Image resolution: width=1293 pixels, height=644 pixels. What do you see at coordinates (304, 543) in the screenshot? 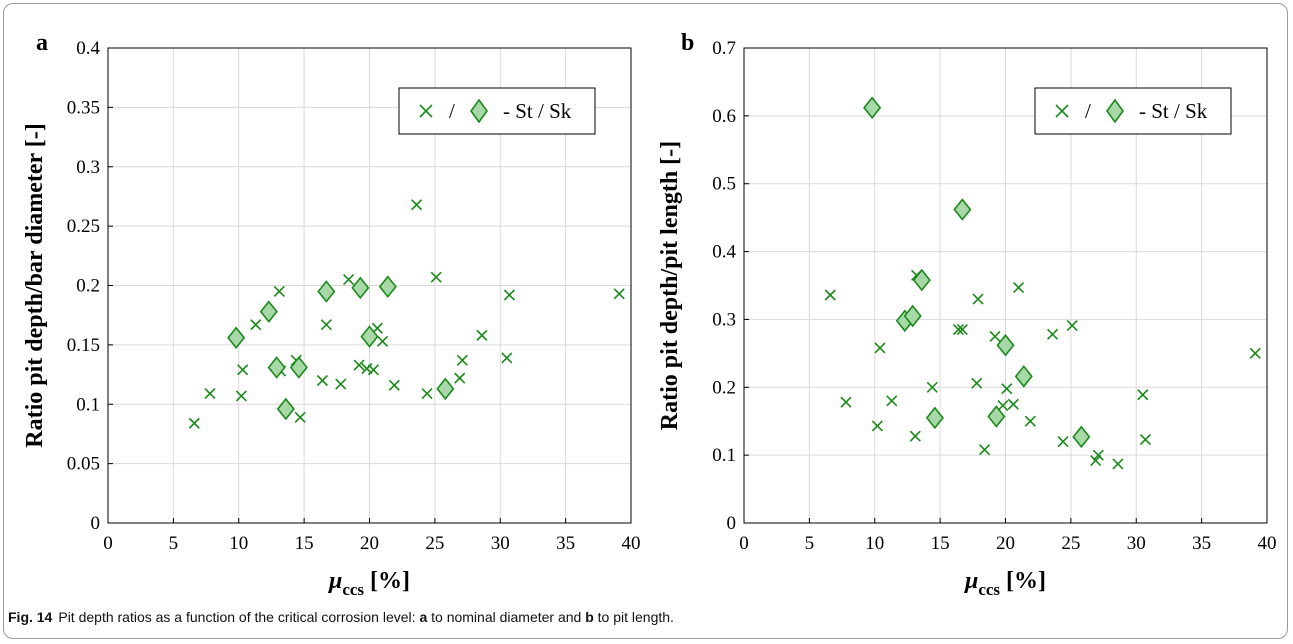
I see `x-tick-label: 15` at bounding box center [304, 543].